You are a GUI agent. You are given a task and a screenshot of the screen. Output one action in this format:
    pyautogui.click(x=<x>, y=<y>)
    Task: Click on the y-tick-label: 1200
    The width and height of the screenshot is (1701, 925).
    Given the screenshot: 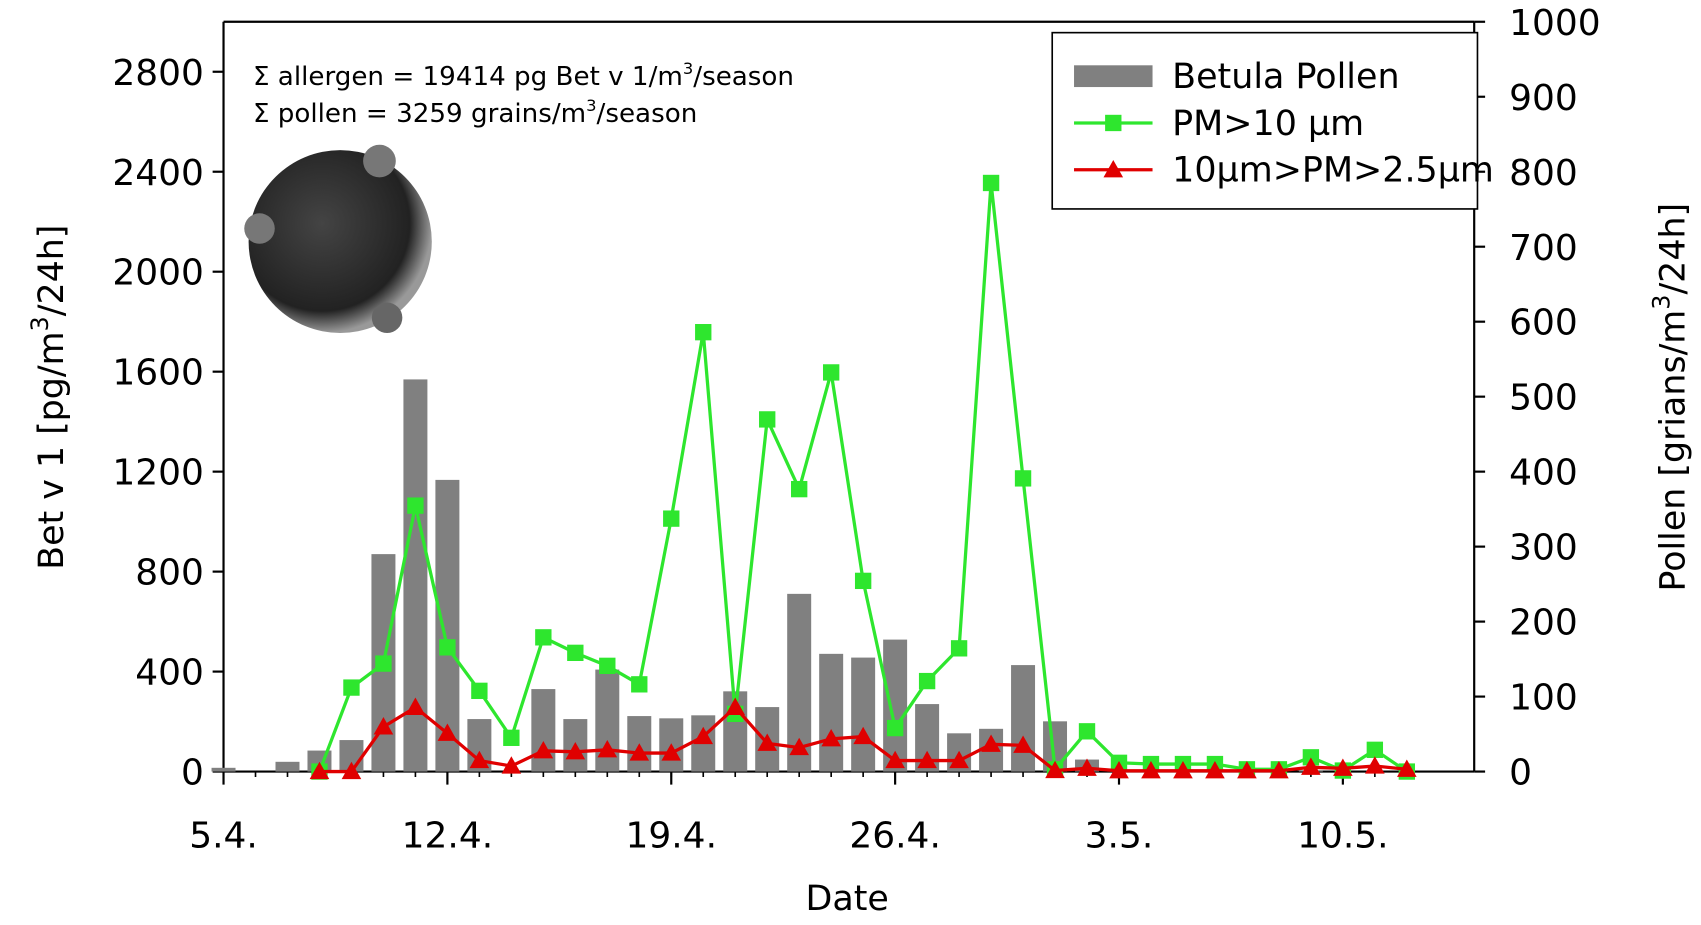 What is the action you would take?
    pyautogui.click(x=158, y=473)
    